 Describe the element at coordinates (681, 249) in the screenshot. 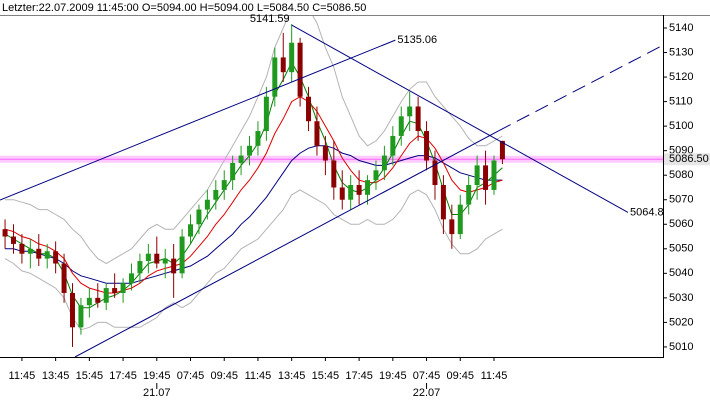

I see `y-tick-label: 5050` at that location.